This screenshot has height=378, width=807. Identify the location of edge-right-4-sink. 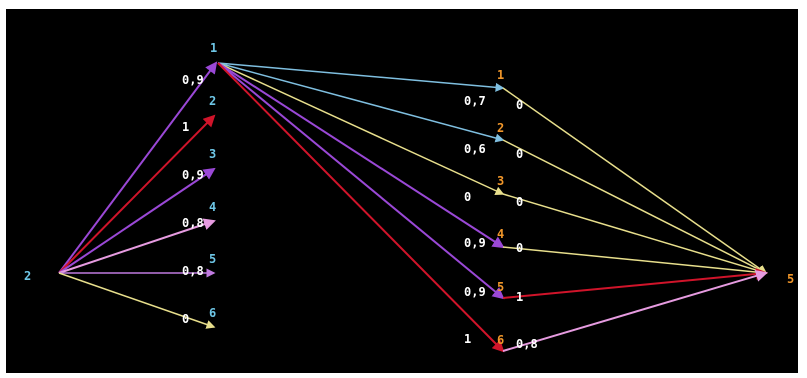
(635, 261).